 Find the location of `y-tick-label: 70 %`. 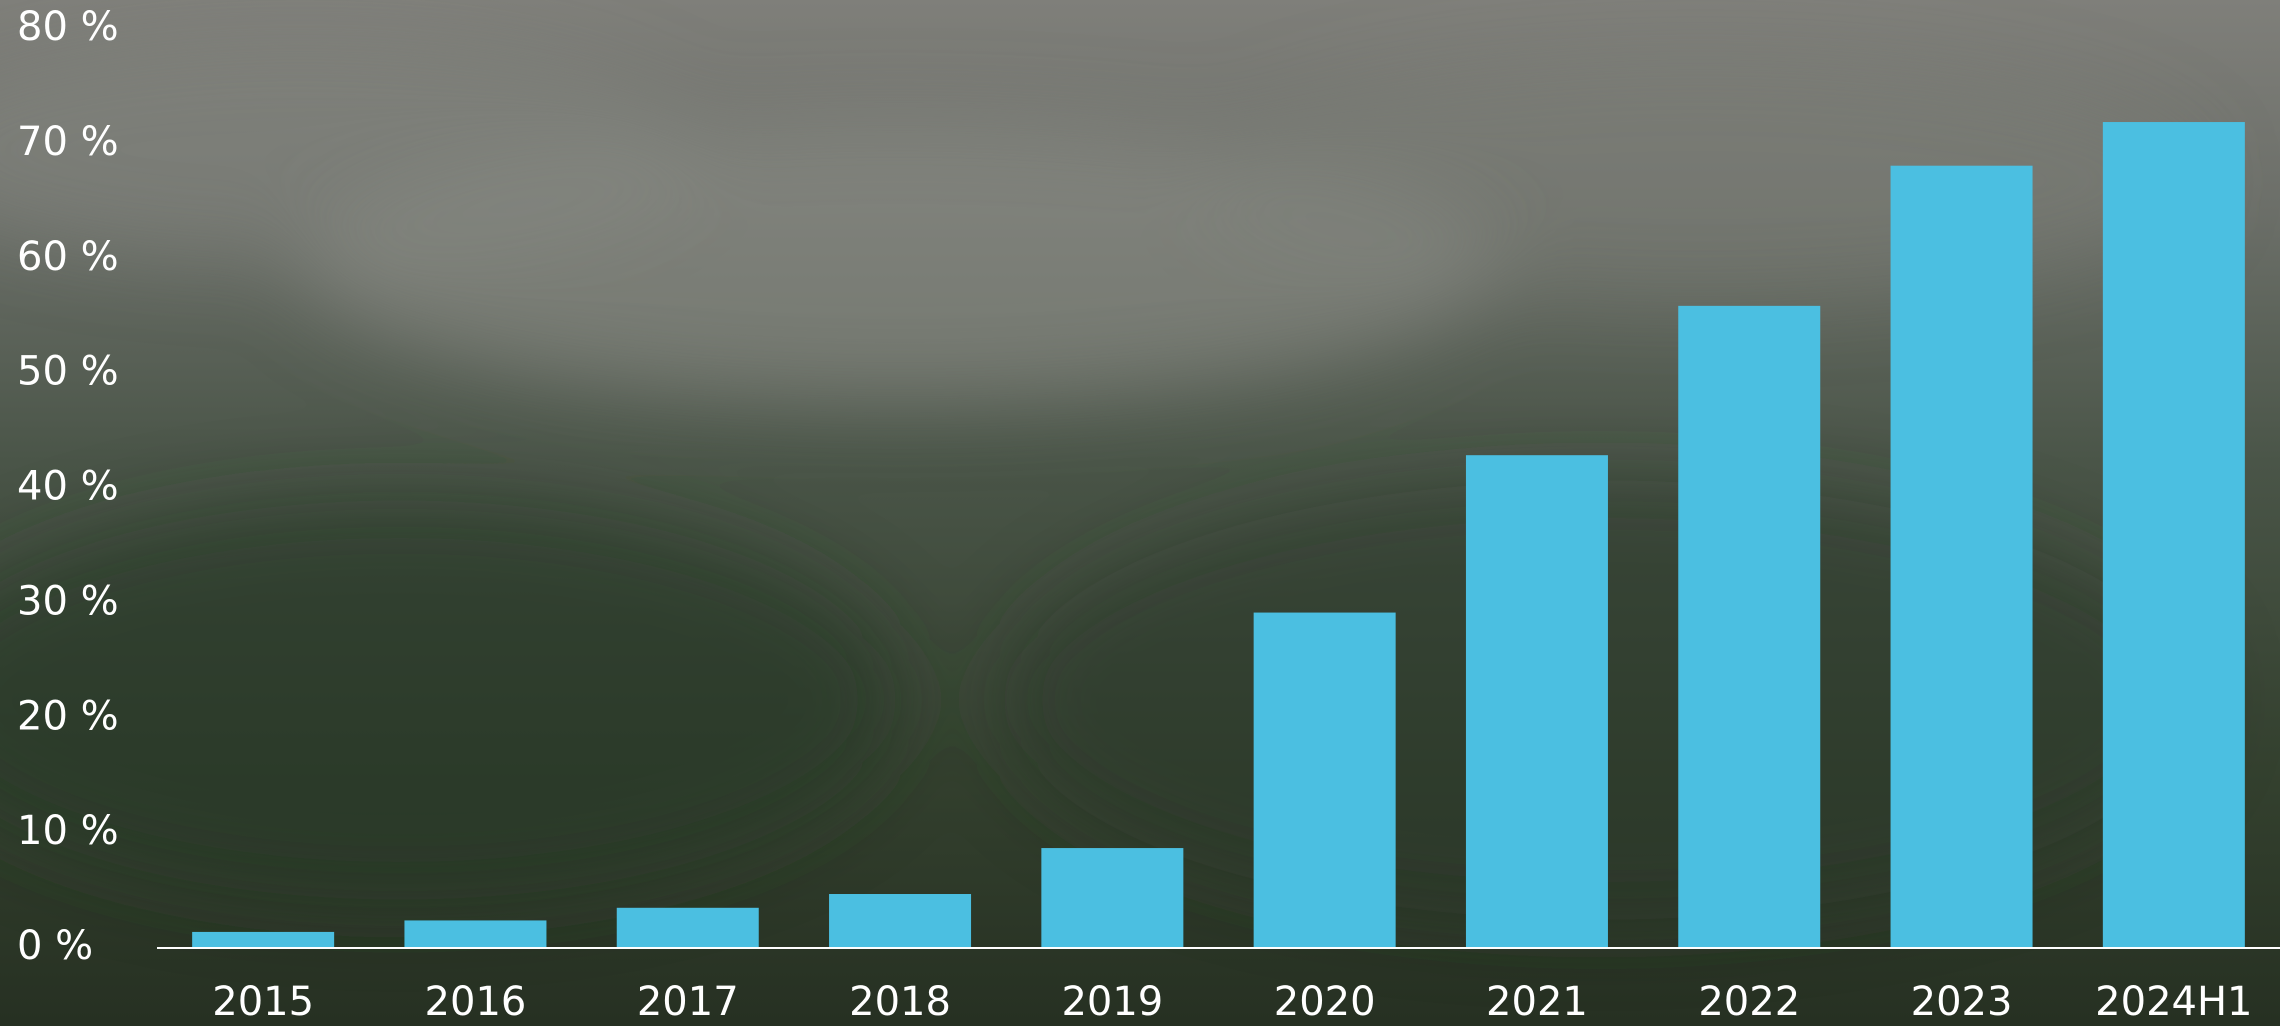

y-tick-label: 70 % is located at coordinates (68, 142).